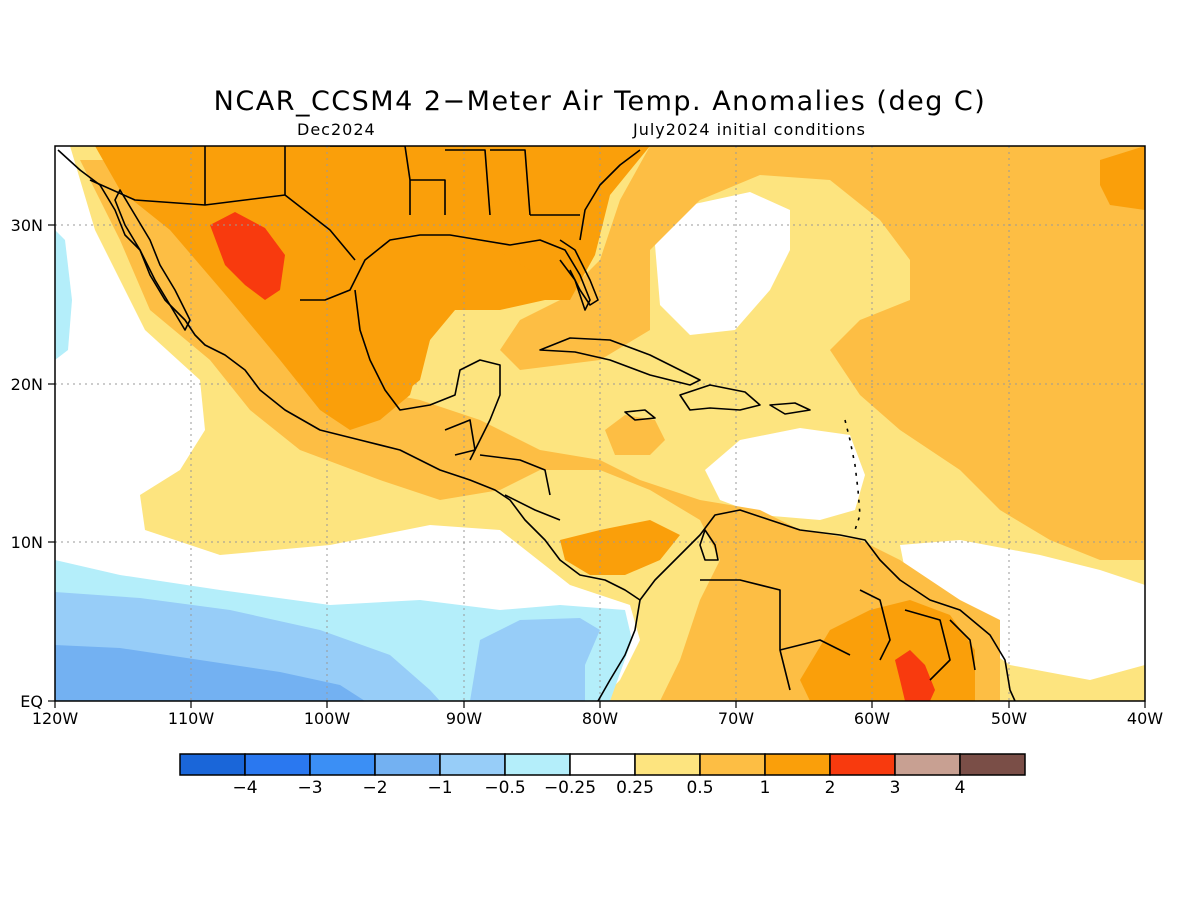 The height and width of the screenshot is (900, 1200). What do you see at coordinates (464, 718) in the screenshot?
I see `lon-label: 90W` at bounding box center [464, 718].